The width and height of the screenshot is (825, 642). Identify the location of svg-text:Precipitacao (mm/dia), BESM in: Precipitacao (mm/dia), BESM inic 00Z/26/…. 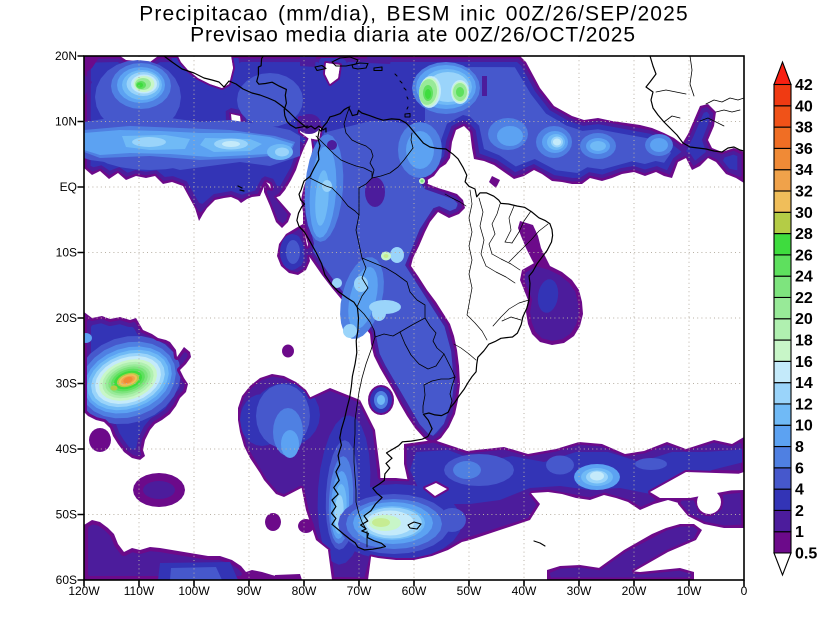
(414, 14).